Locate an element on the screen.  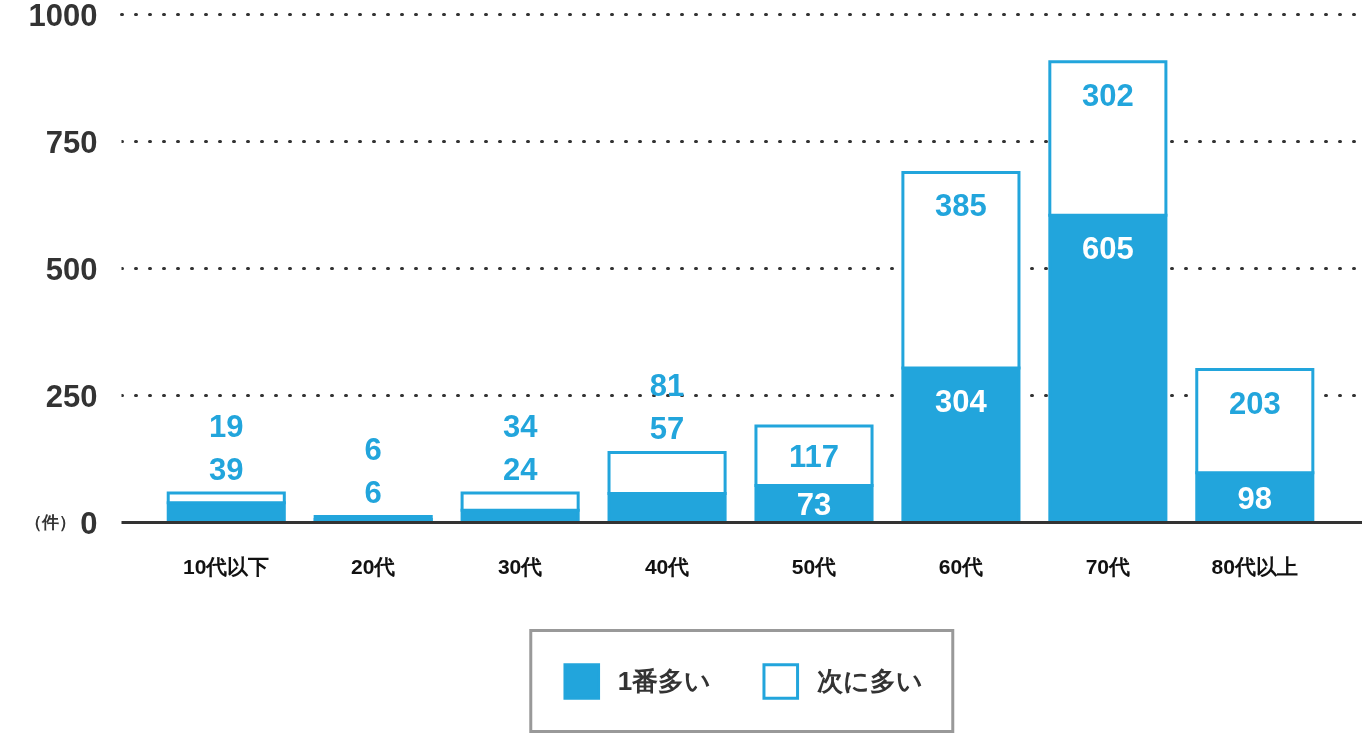
data-label: 81 is located at coordinates (667, 386).